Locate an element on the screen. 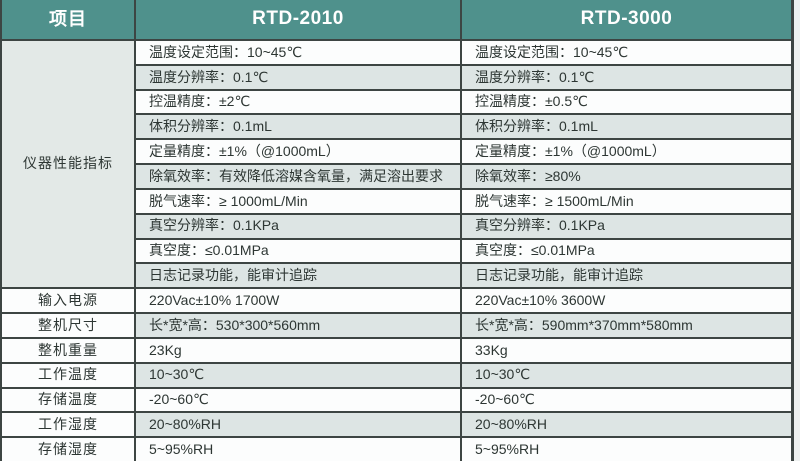  perf-cell-rtd2010: 真空度：≤0.01MPa is located at coordinates (298, 251).